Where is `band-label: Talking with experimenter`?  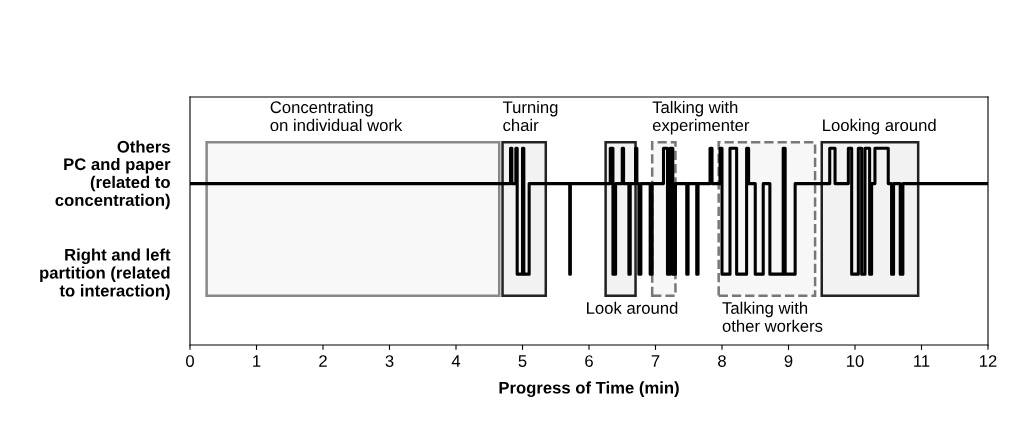
band-label: Talking with experimenter is located at coordinates (701, 117).